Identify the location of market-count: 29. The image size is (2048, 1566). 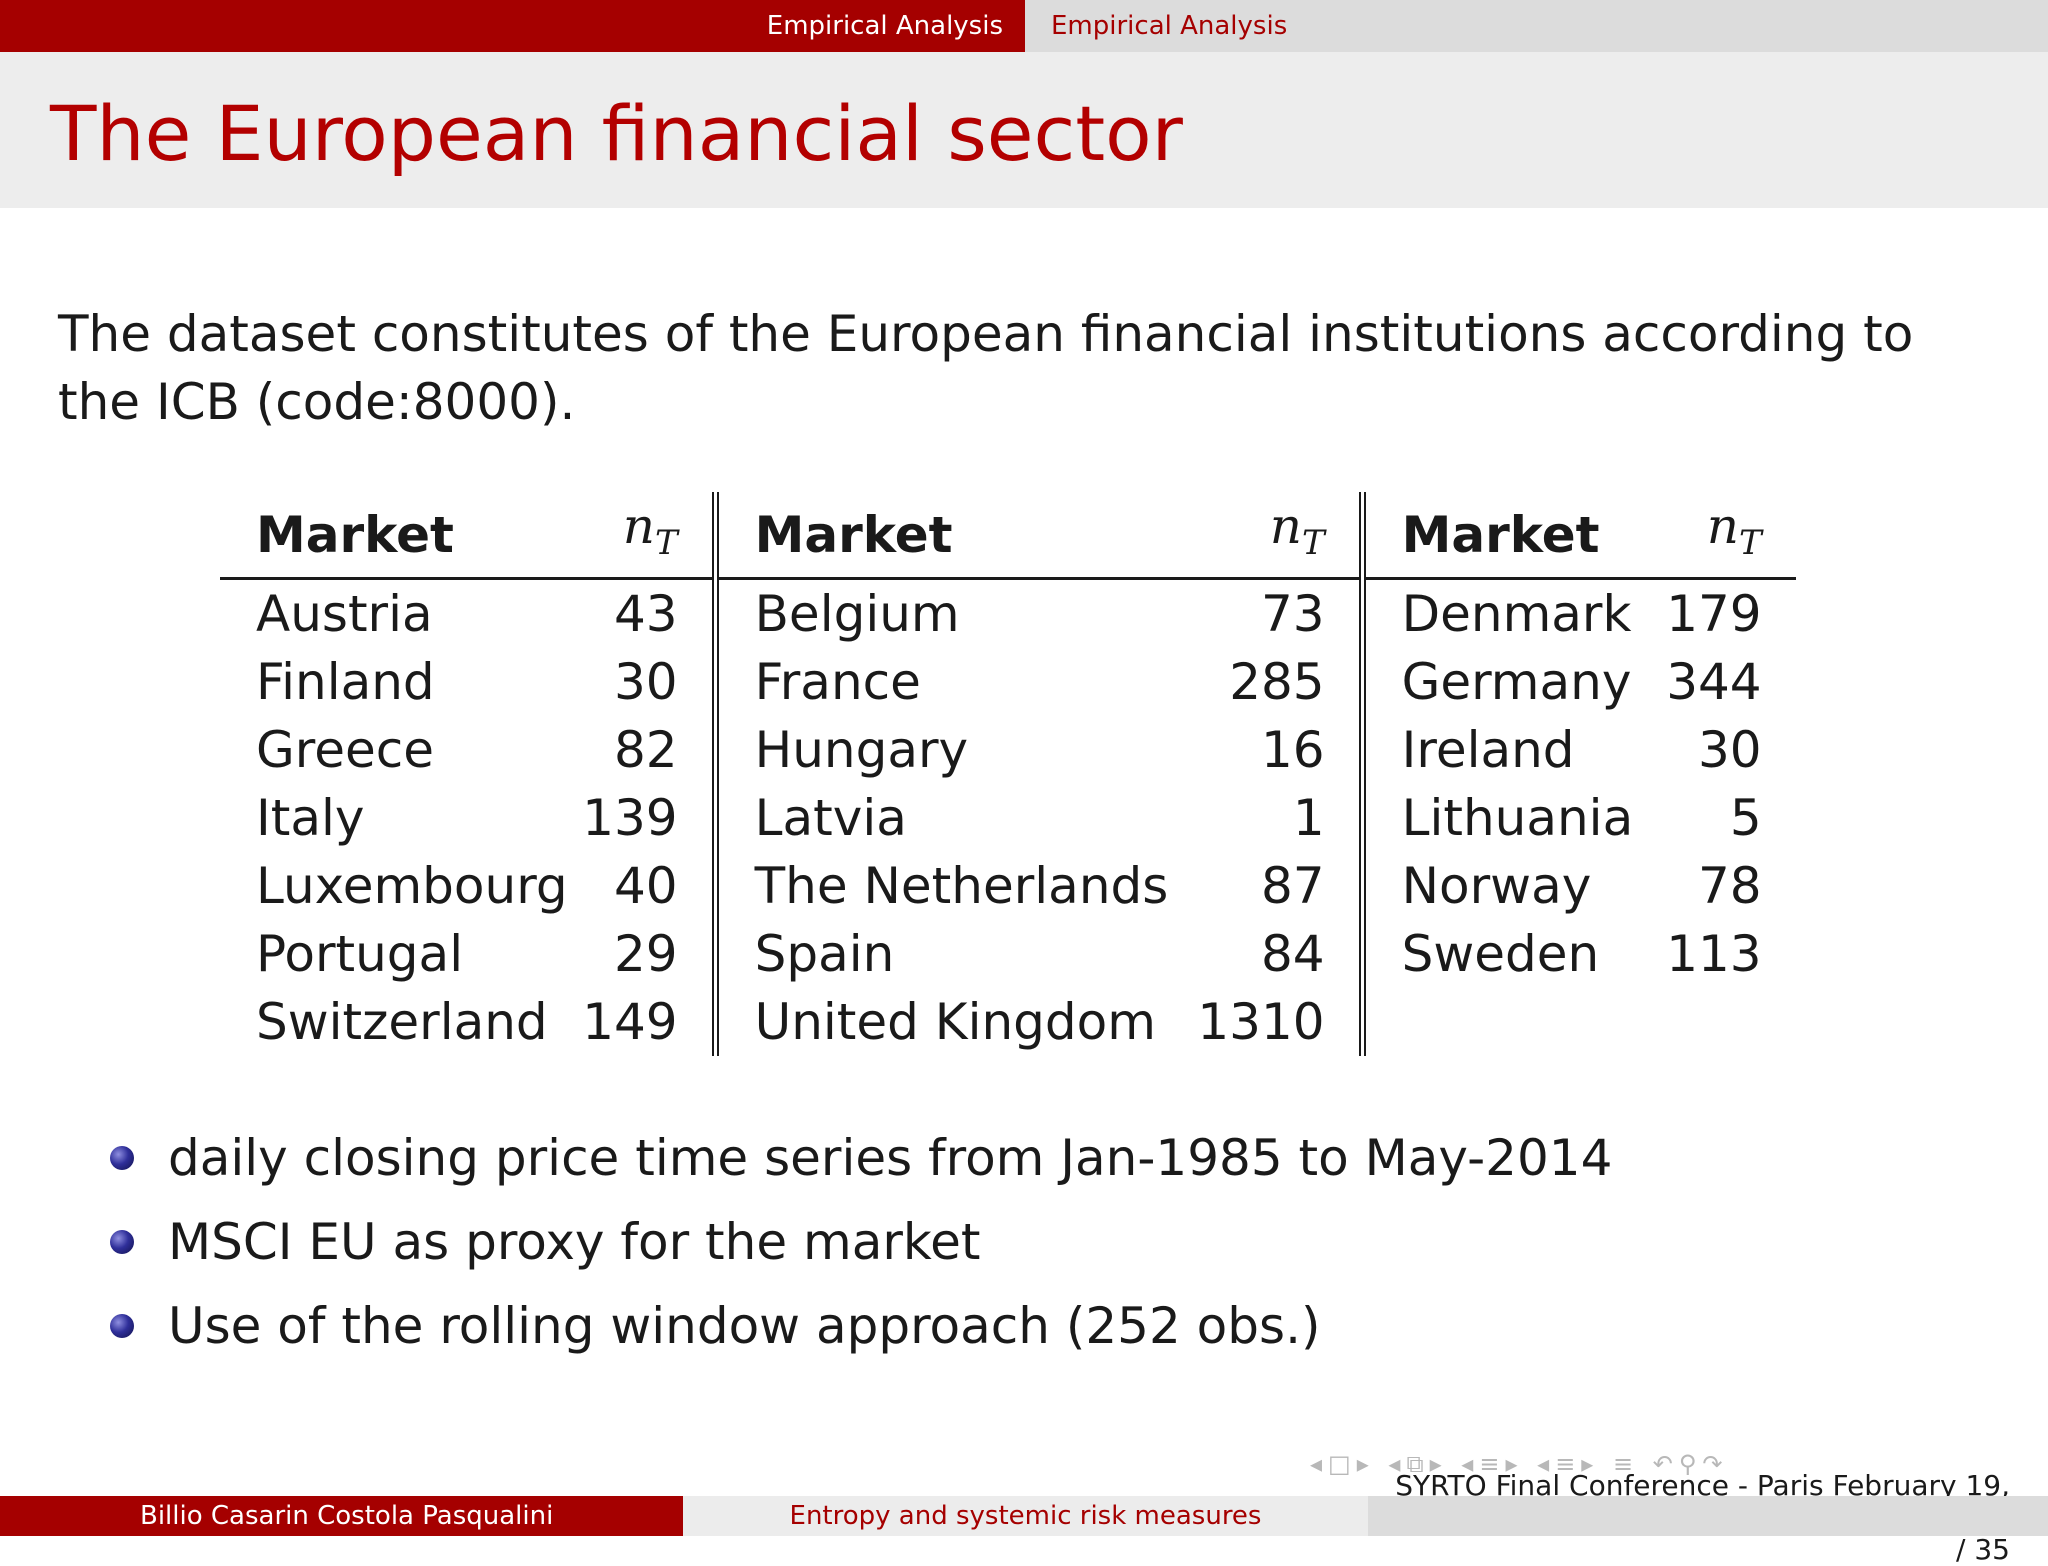
(643, 954).